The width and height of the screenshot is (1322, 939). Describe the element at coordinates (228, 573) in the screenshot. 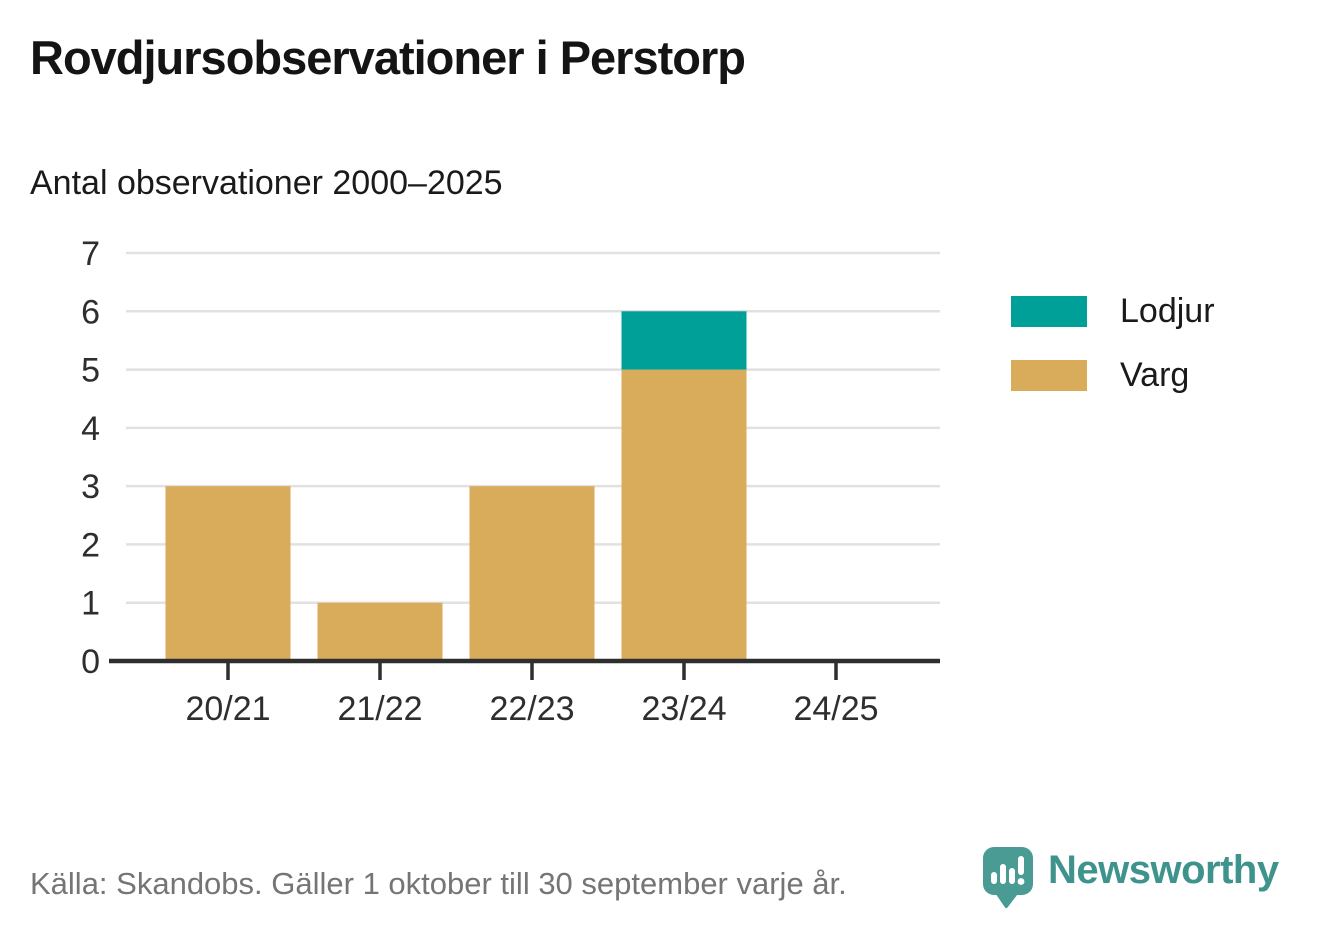

I see `bar-segment-varg-20/21` at that location.